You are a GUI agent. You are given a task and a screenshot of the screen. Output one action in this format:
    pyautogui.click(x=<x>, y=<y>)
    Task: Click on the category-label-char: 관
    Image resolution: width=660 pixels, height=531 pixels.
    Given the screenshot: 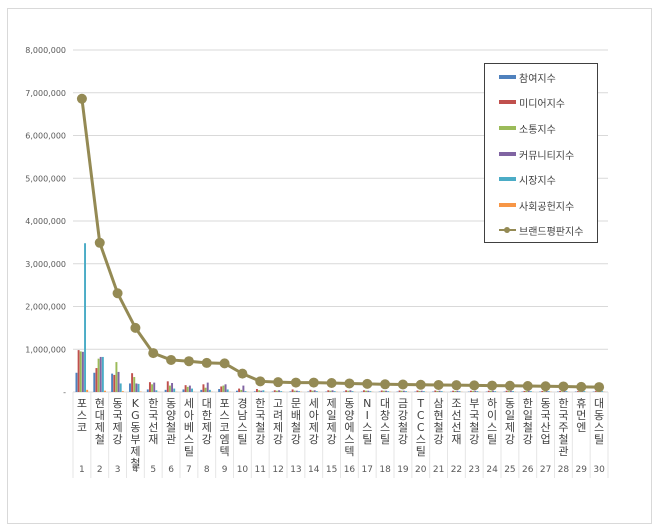 What is the action you would take?
    pyautogui.click(x=171, y=439)
    